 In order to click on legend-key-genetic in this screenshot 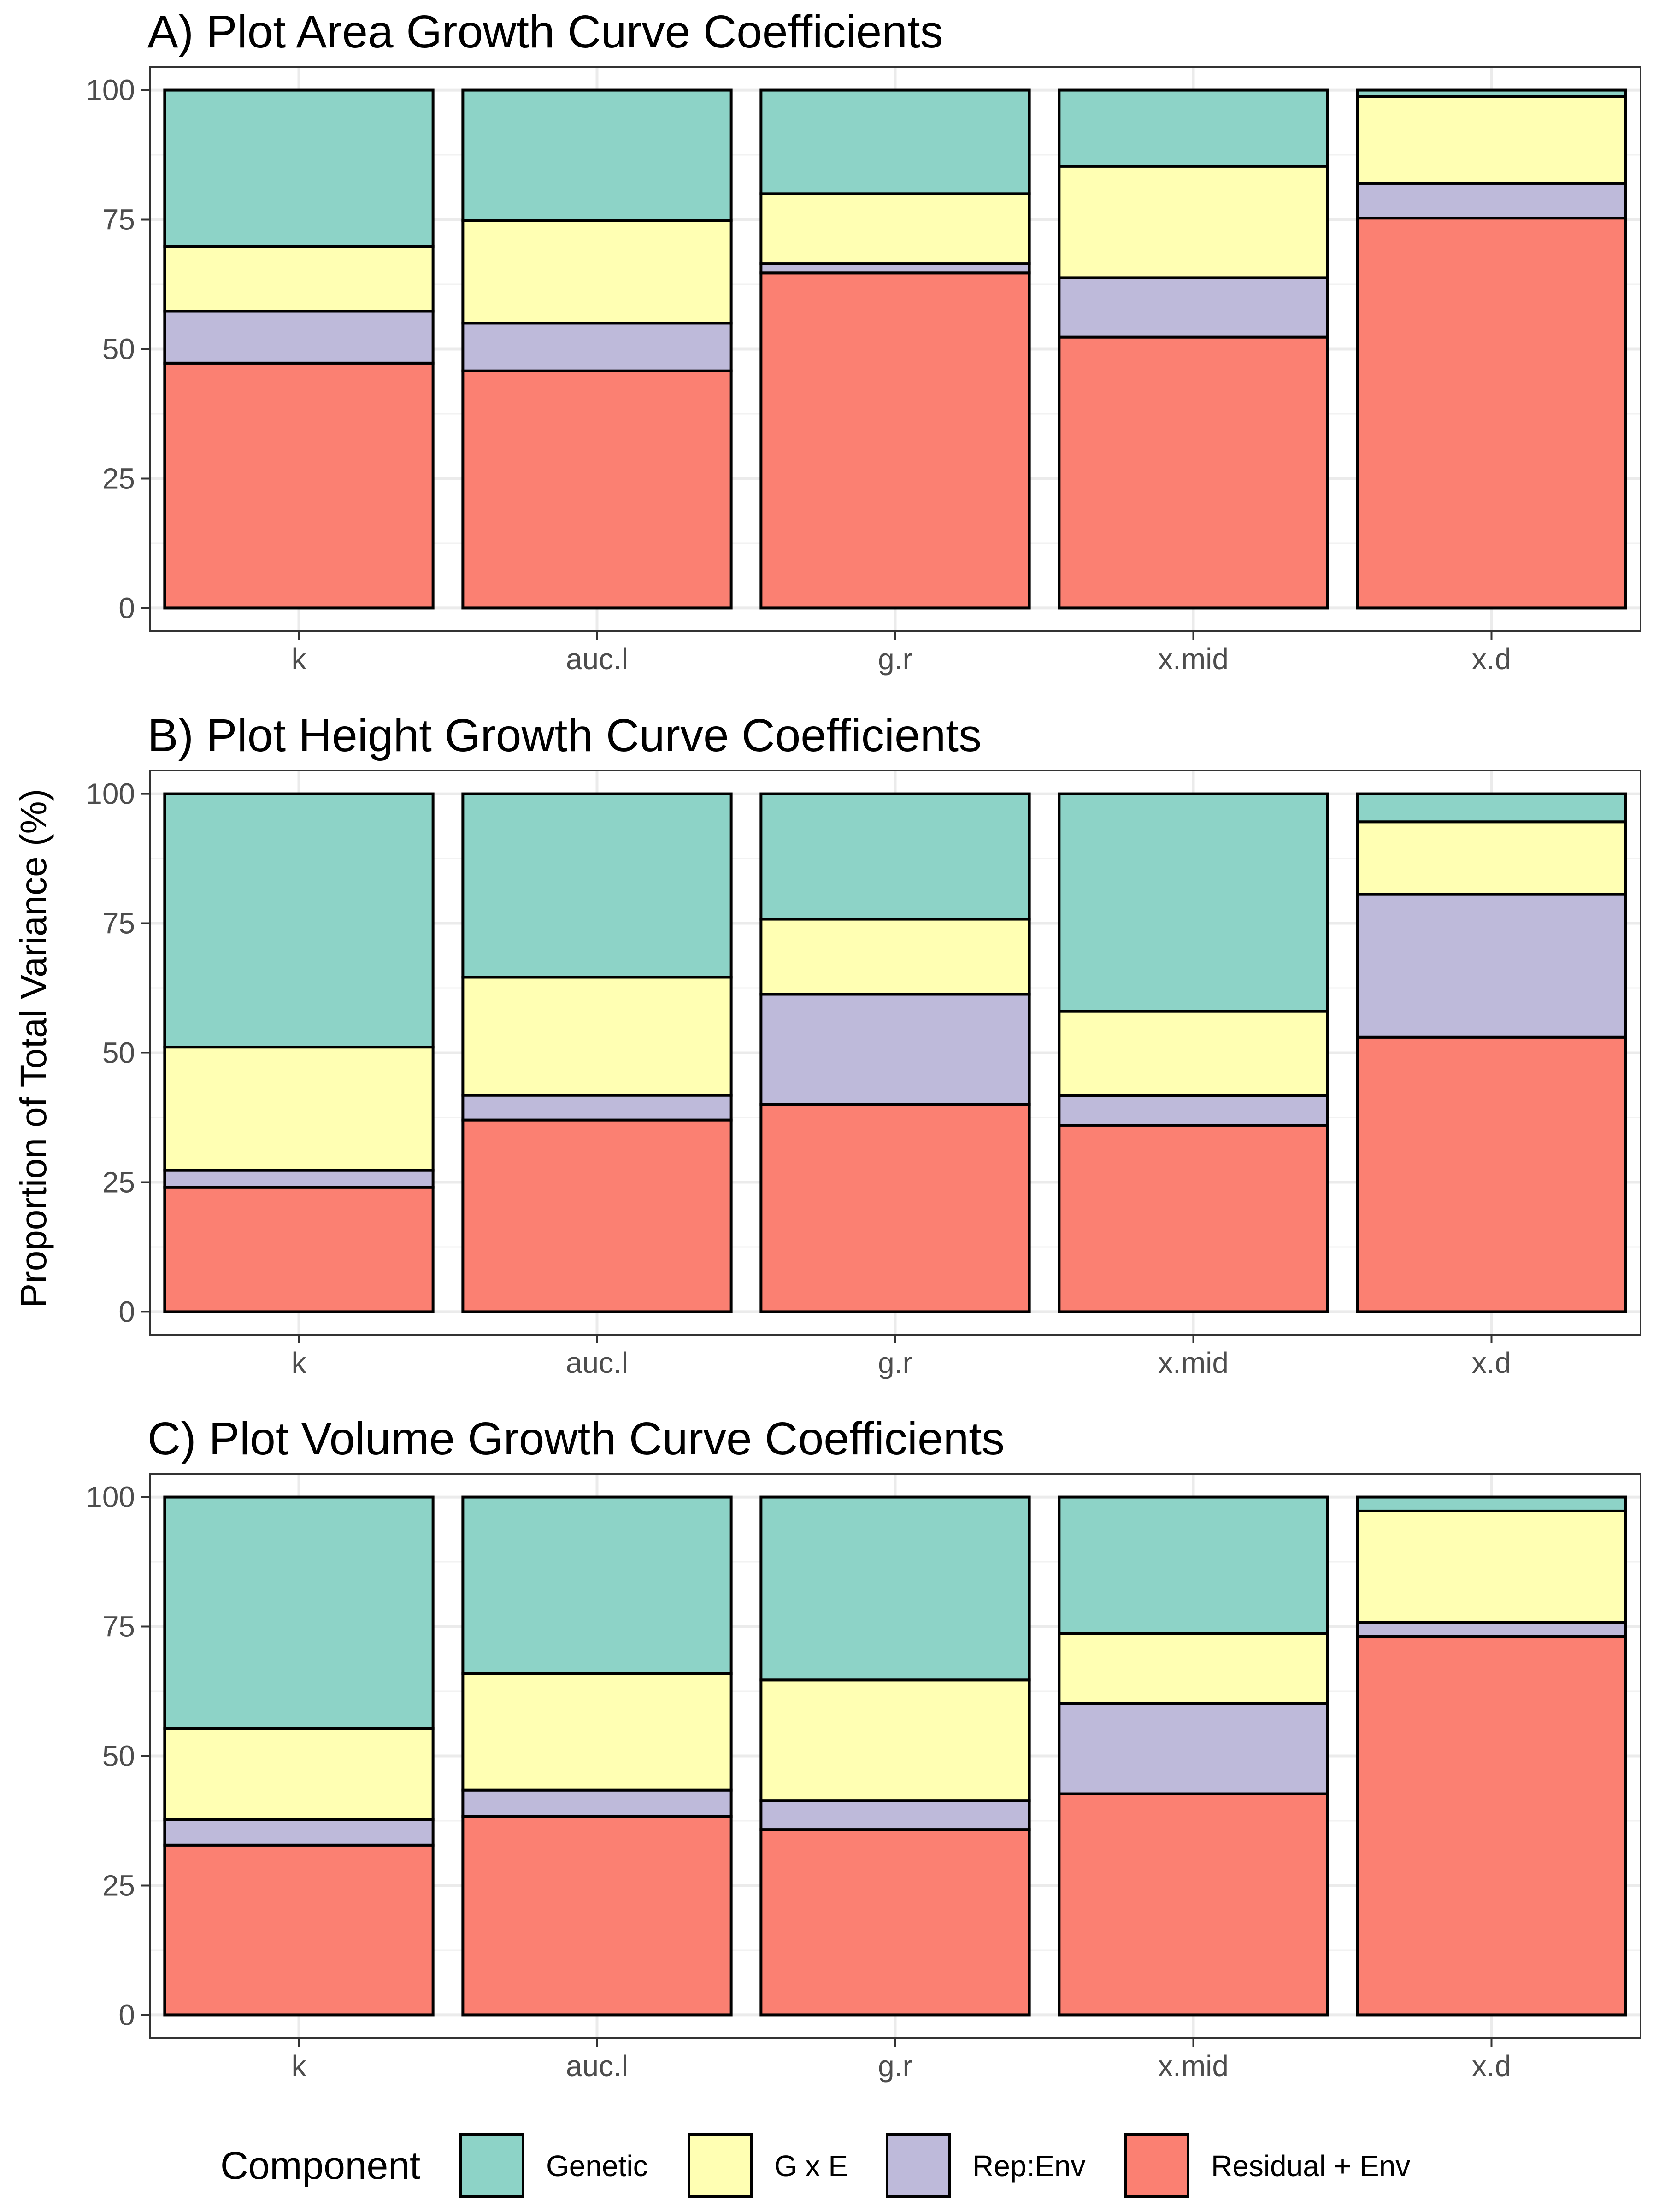, I will do `click(491, 2165)`.